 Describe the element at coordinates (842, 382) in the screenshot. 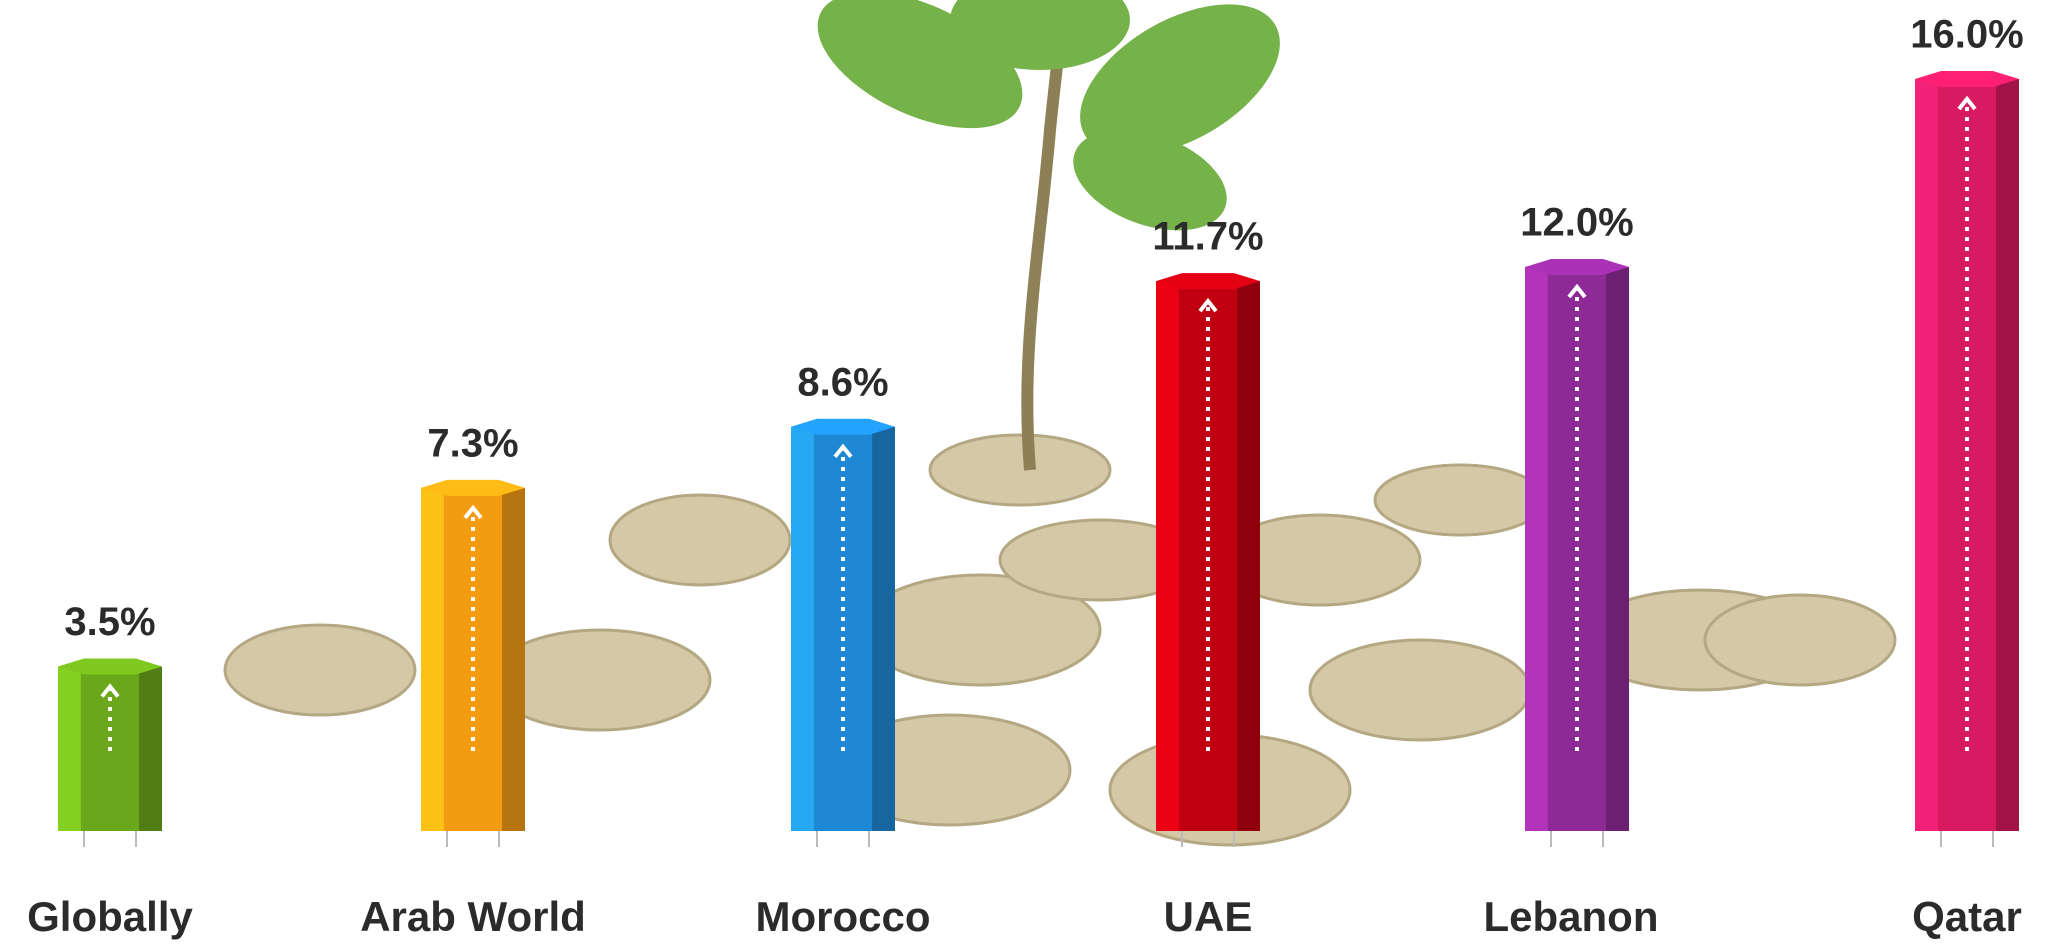

I see `value-label: 8.6%` at that location.